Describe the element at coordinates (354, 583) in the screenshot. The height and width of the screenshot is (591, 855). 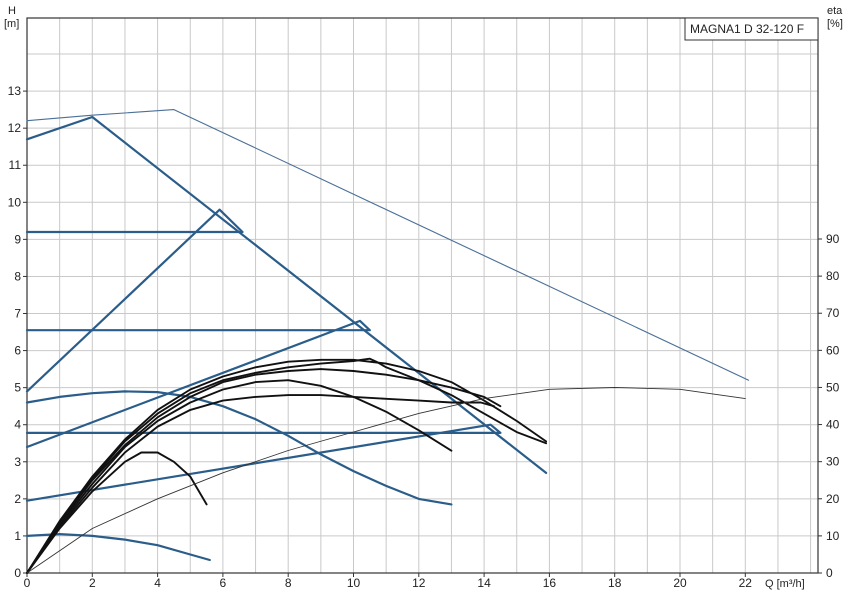
I see `x-tick-label: 10` at that location.